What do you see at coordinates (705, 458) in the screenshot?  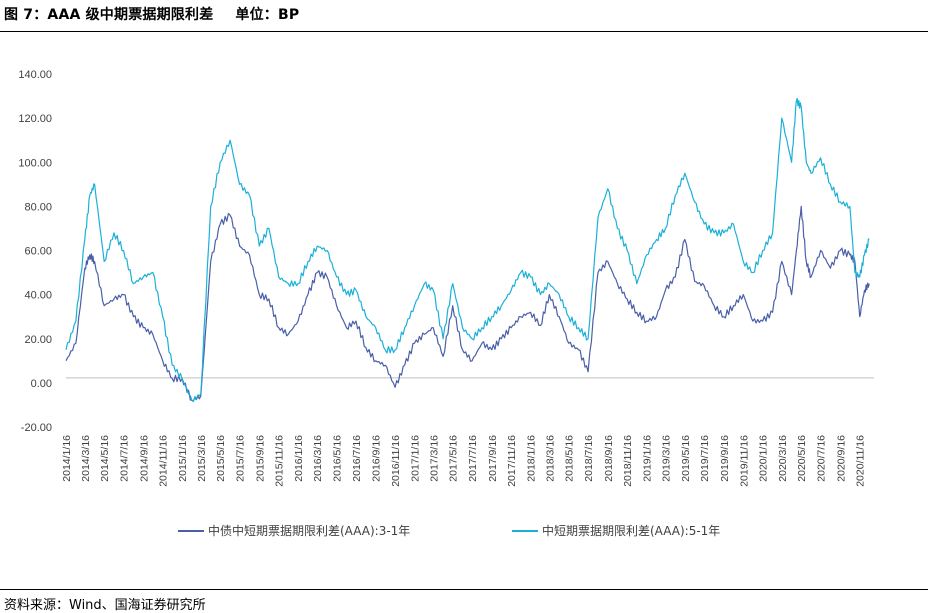 I see `x-tick-label: 2019/7/16` at bounding box center [705, 458].